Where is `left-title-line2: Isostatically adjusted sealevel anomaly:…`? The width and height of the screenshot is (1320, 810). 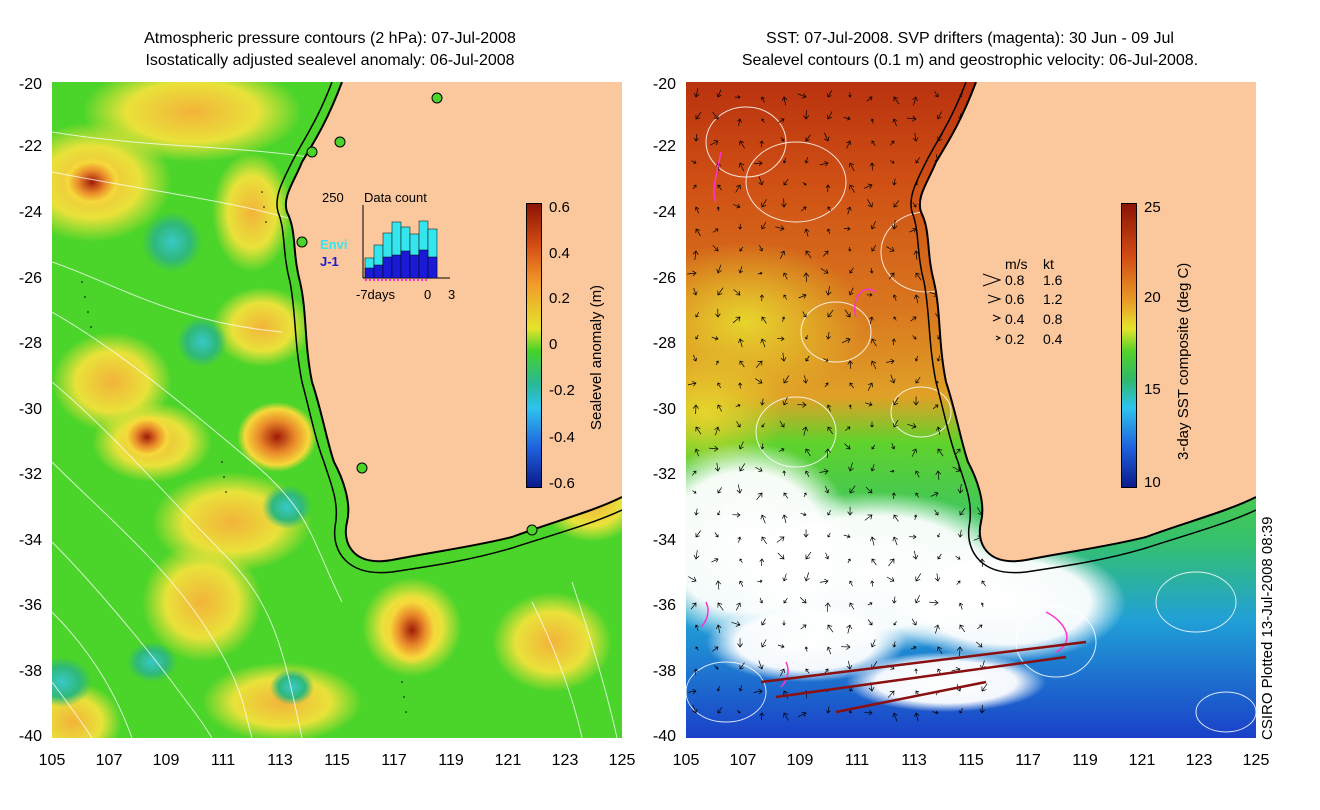 left-title-line2: Isostatically adjusted sealevel anomaly:… is located at coordinates (330, 60).